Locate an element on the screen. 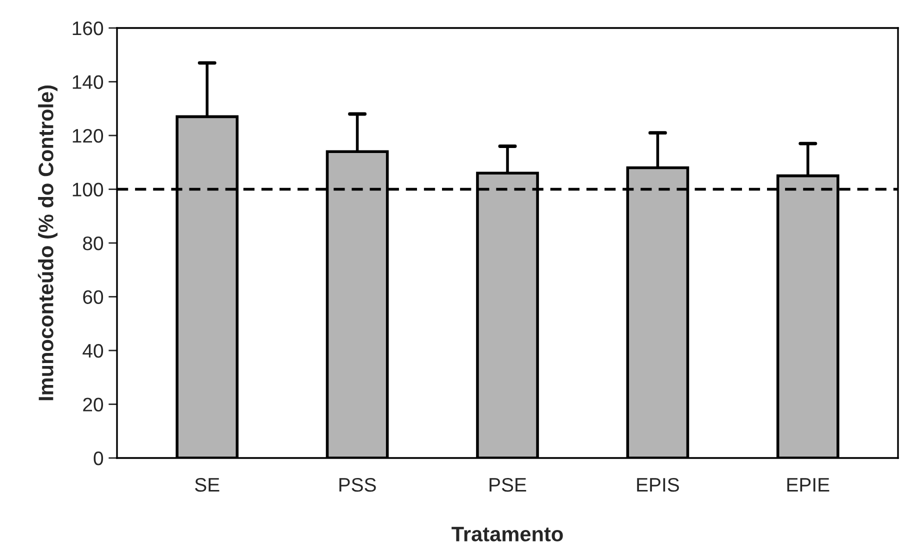 This screenshot has height=558, width=901. y-tick-label: 60 is located at coordinates (93, 297).